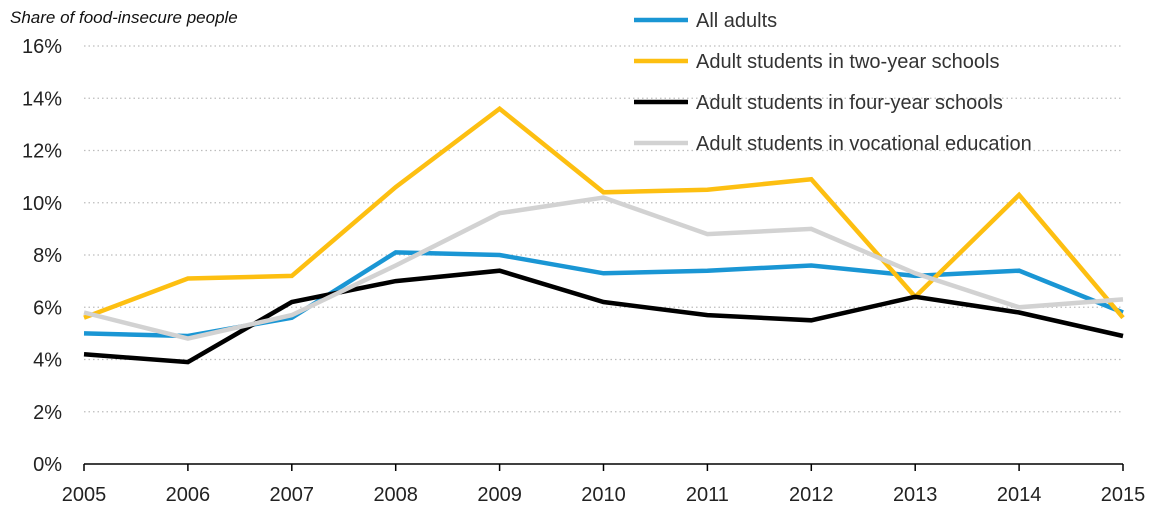 The image size is (1156, 509). Describe the element at coordinates (915, 495) in the screenshot. I see `x-tick-label: 2013` at that location.